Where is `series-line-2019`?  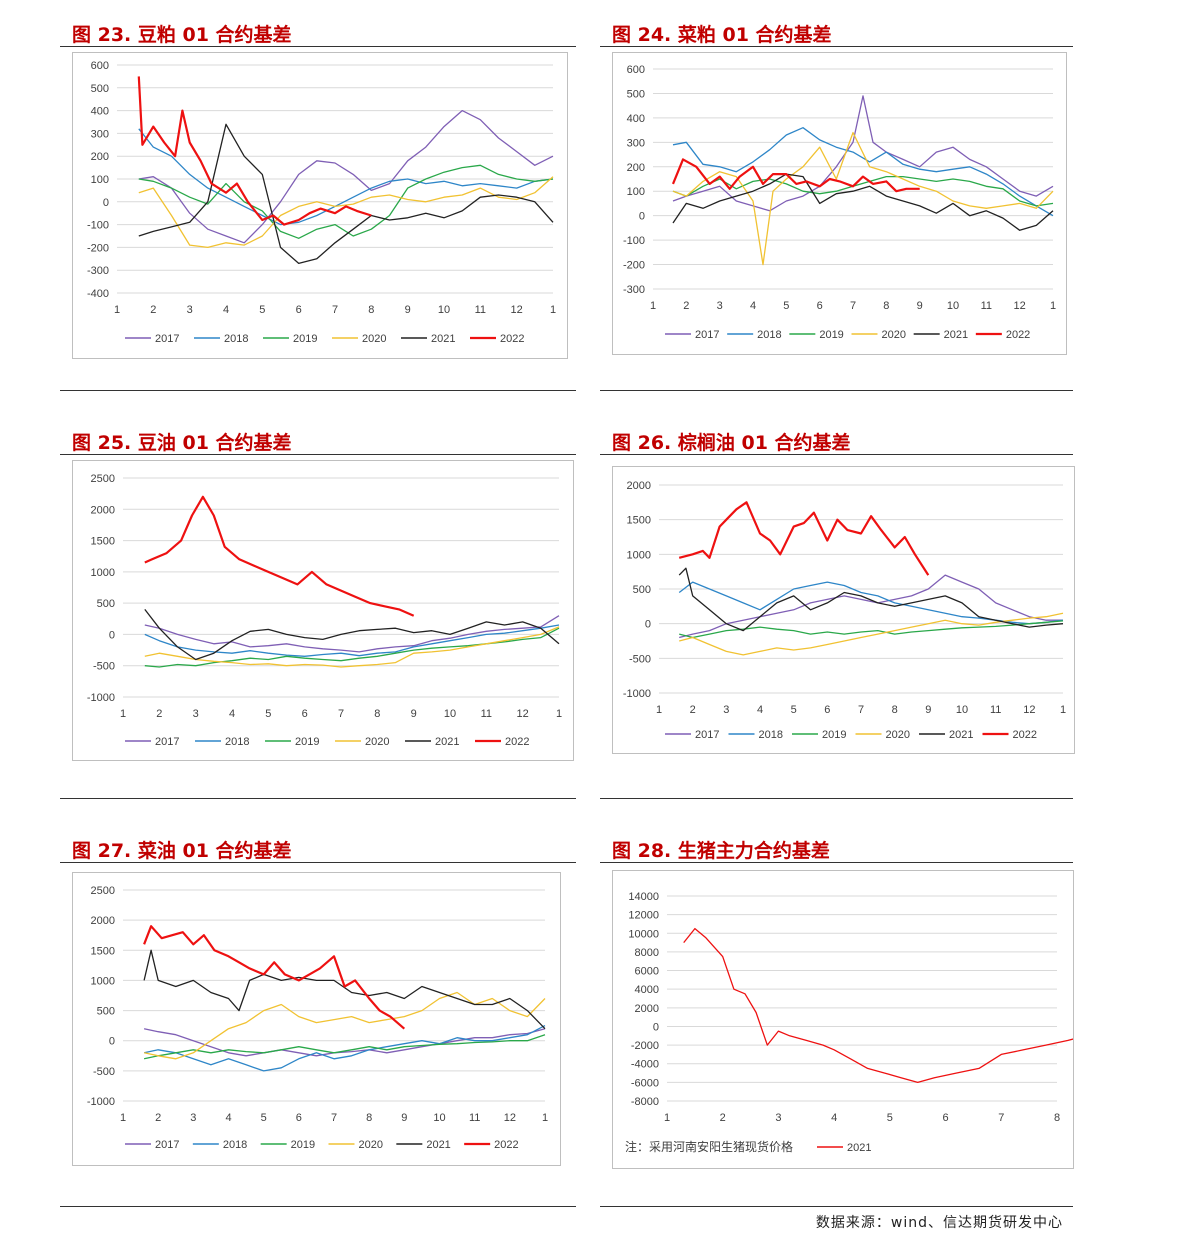
series-line-2019 is located at coordinates (344, 1047).